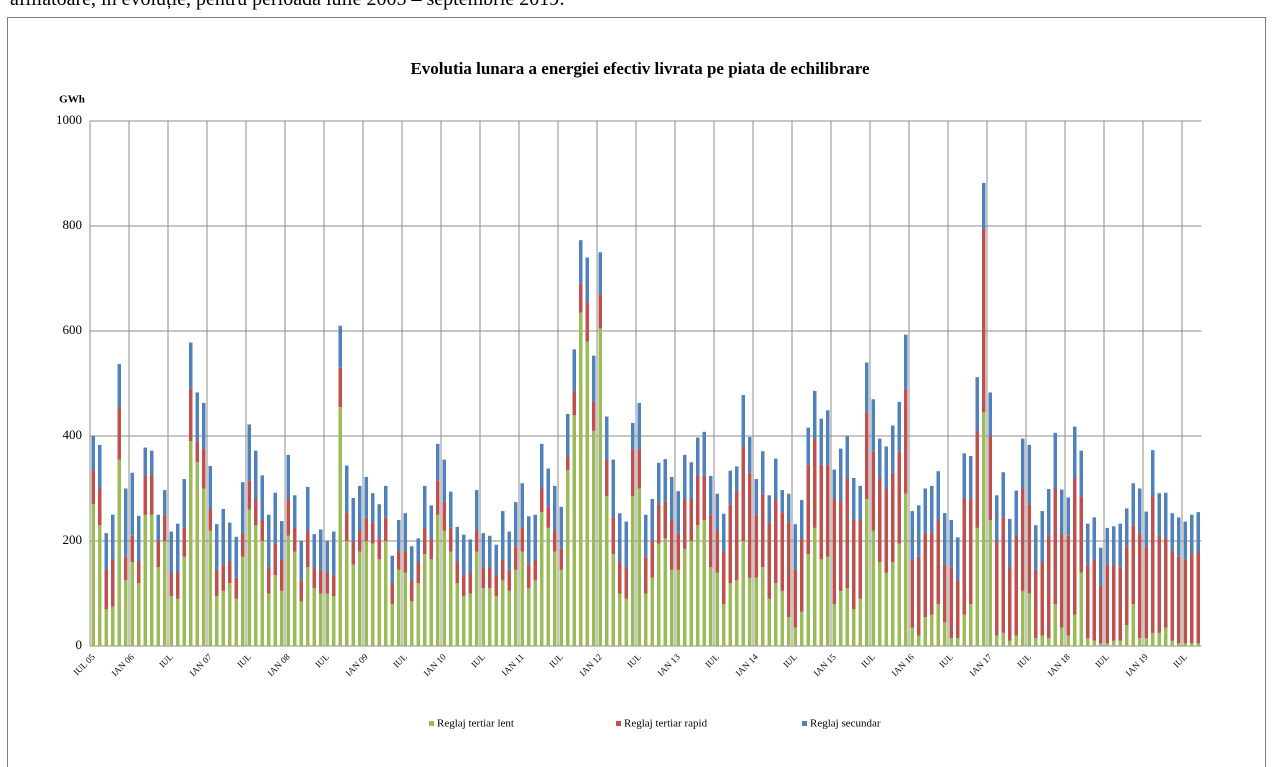 This screenshot has width=1284, height=767. Describe the element at coordinates (279, 664) in the screenshot. I see `x-tick-label: IAN 08` at that location.